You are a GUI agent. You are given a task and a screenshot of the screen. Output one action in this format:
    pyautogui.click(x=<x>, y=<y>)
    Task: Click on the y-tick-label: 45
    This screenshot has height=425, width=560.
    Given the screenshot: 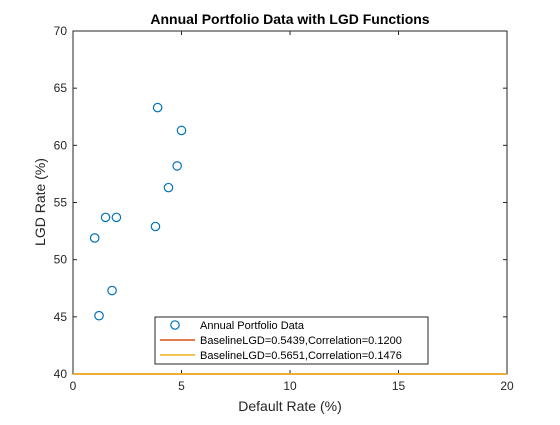 What is the action you would take?
    pyautogui.click(x=61, y=317)
    